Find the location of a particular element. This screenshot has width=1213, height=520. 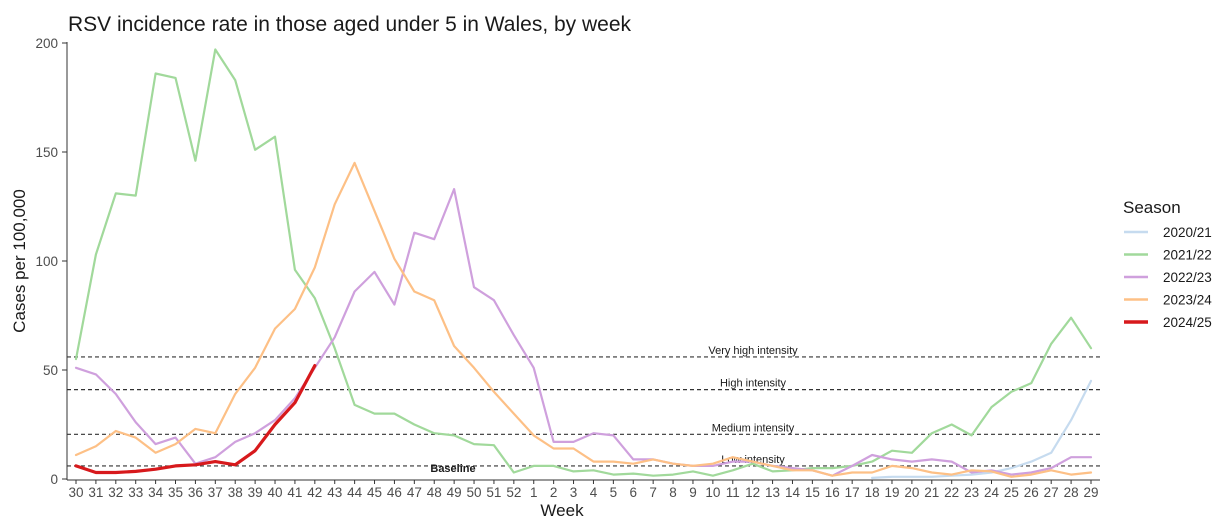

y-tick-label: 50 is located at coordinates (50, 370).